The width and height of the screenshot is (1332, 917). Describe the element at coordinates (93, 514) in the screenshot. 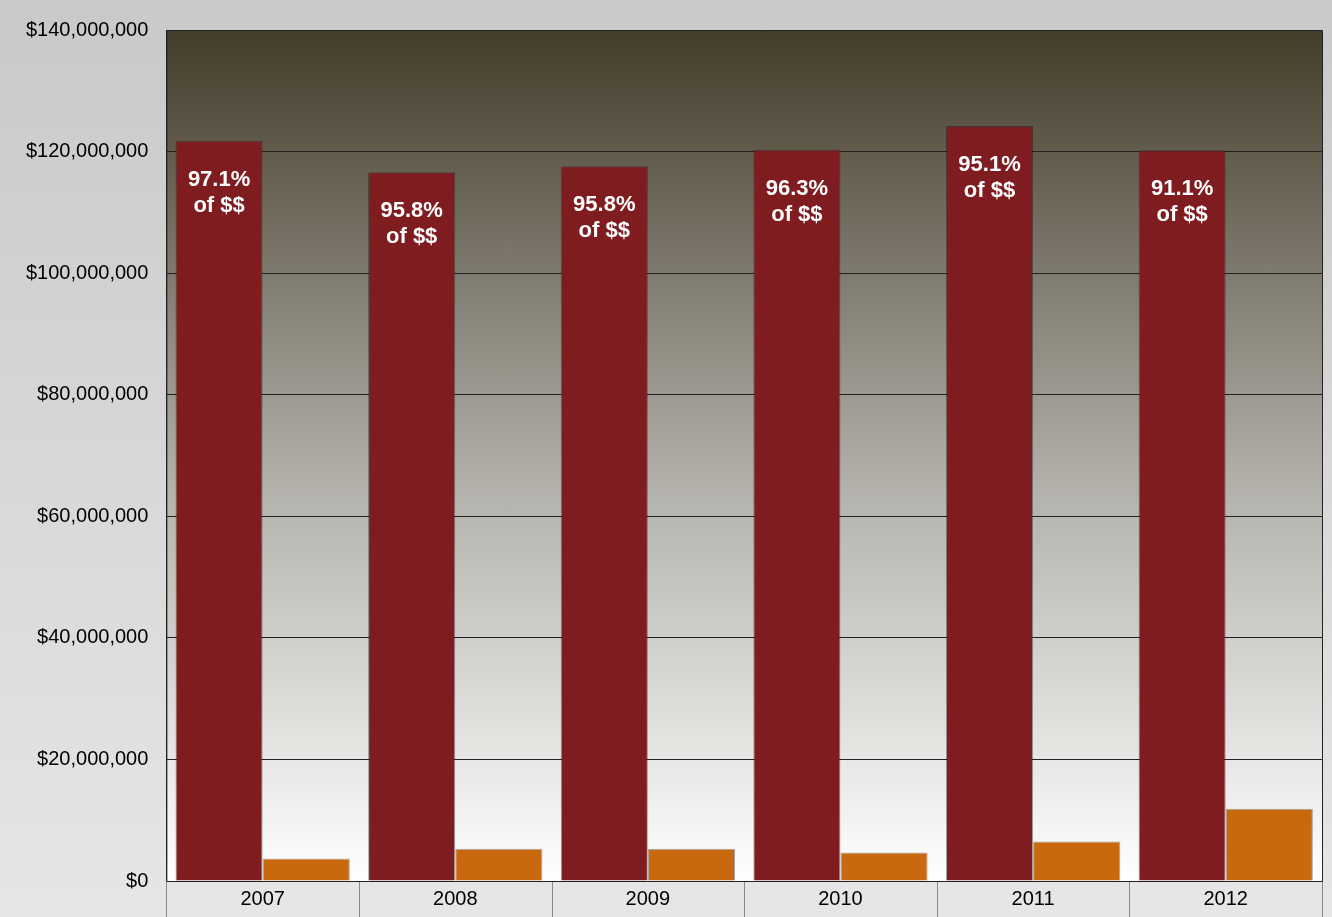

I see `y-tick-label: $60,000,000` at that location.